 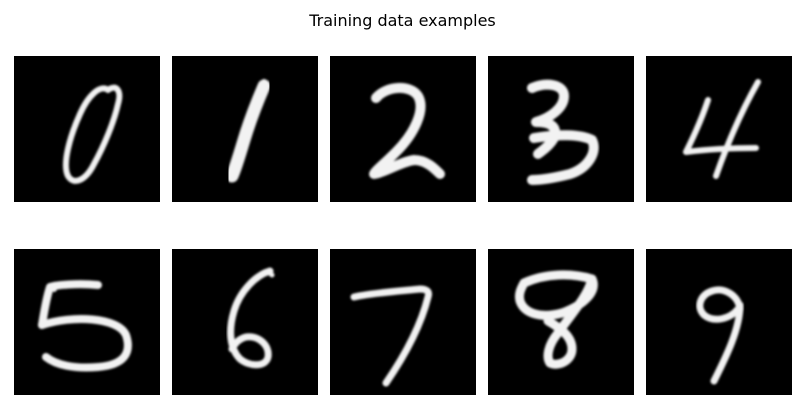 I want to click on digit-0-drawing, so click(x=92, y=134).